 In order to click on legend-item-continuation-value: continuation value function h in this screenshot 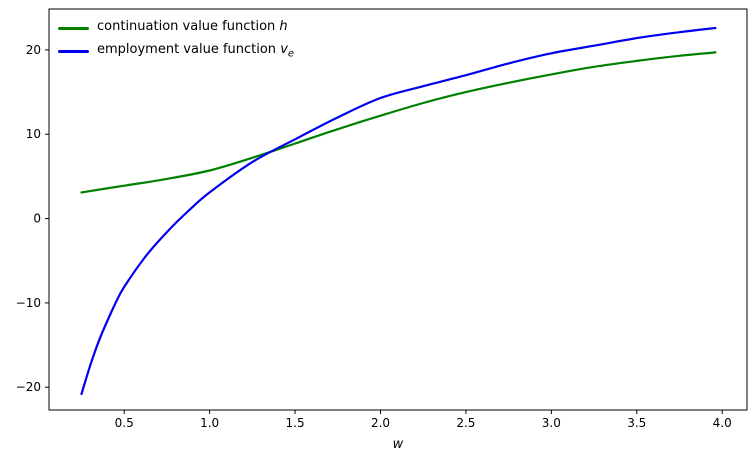, I will do `click(176, 28)`.